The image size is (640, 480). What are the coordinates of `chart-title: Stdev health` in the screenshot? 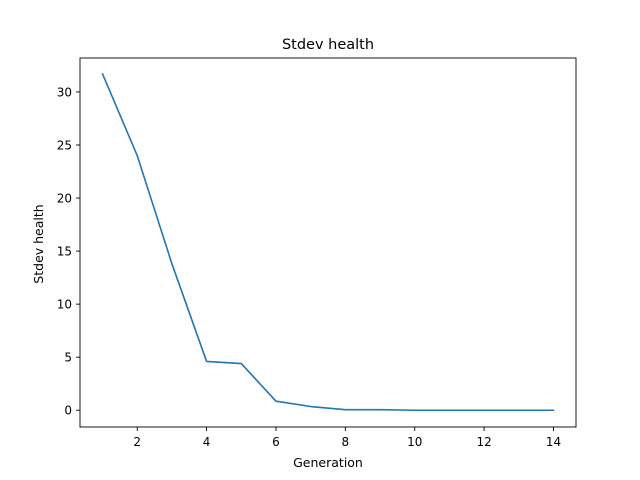 It's located at (328, 45).